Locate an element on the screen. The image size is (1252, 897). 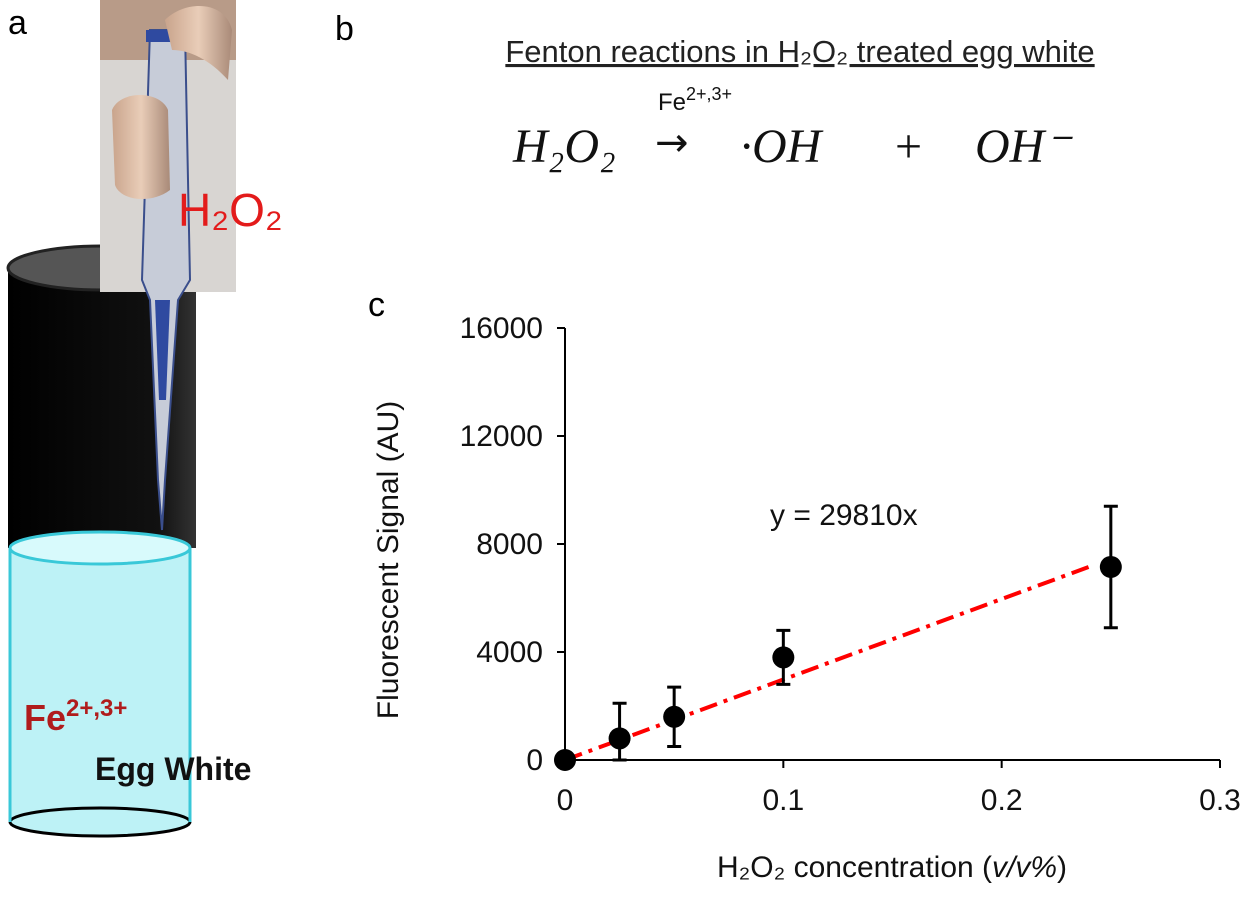
plus: + is located at coordinates (908, 146).